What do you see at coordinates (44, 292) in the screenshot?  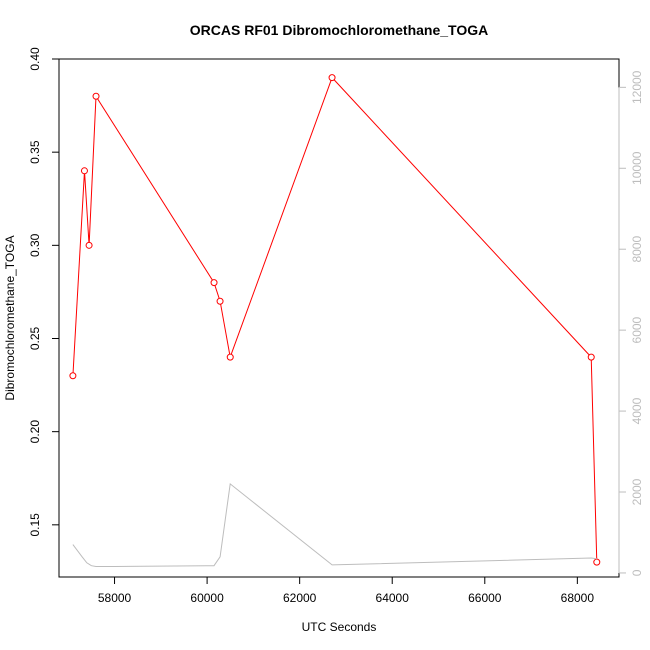 I see `left-axis: 0.15 0.20 0.25 0.30 0.35 0.40` at bounding box center [44, 292].